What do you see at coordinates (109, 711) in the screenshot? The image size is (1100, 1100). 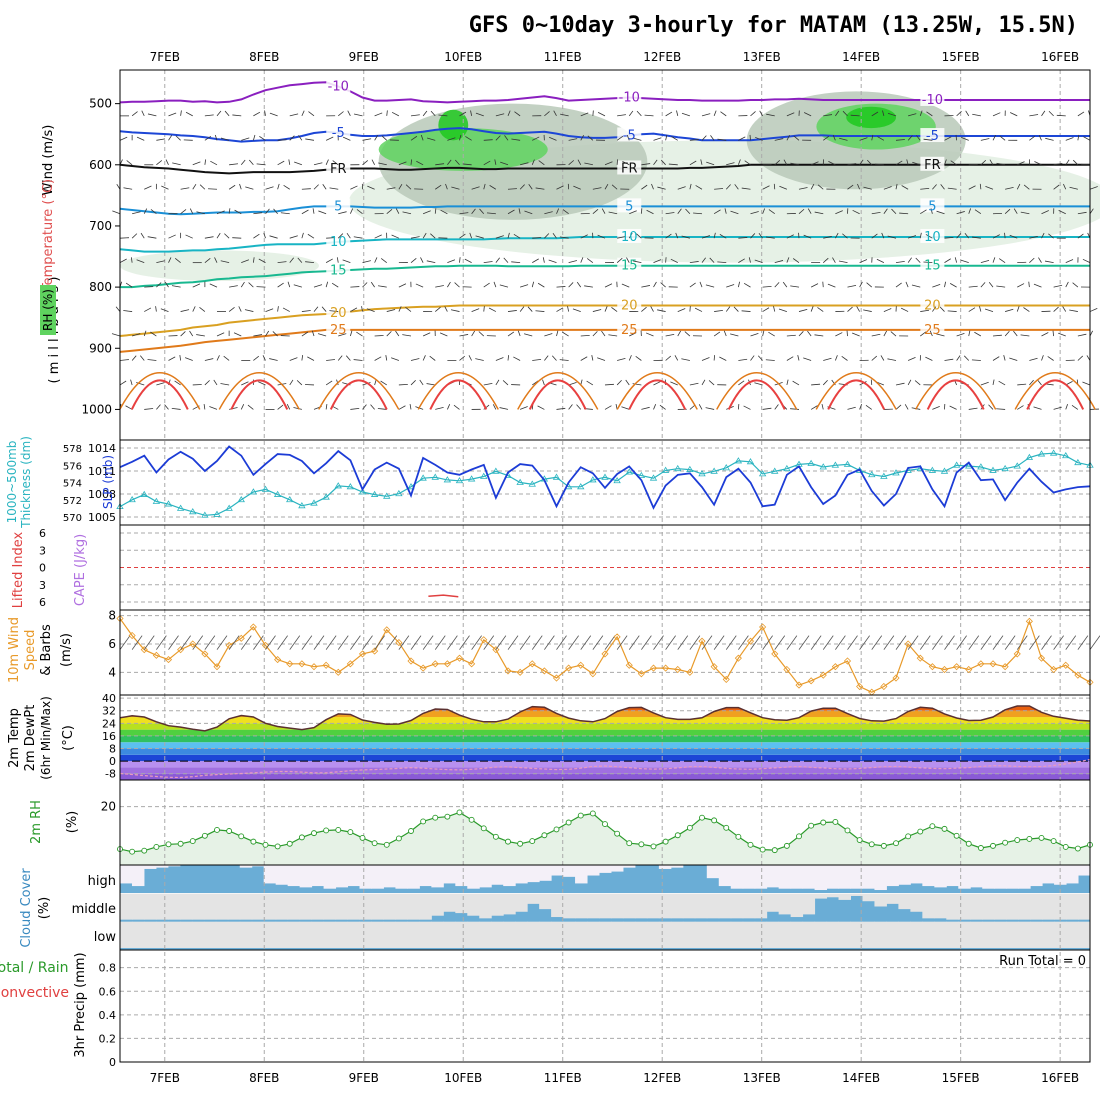 I see `temp-tick-label: 32` at bounding box center [109, 711].